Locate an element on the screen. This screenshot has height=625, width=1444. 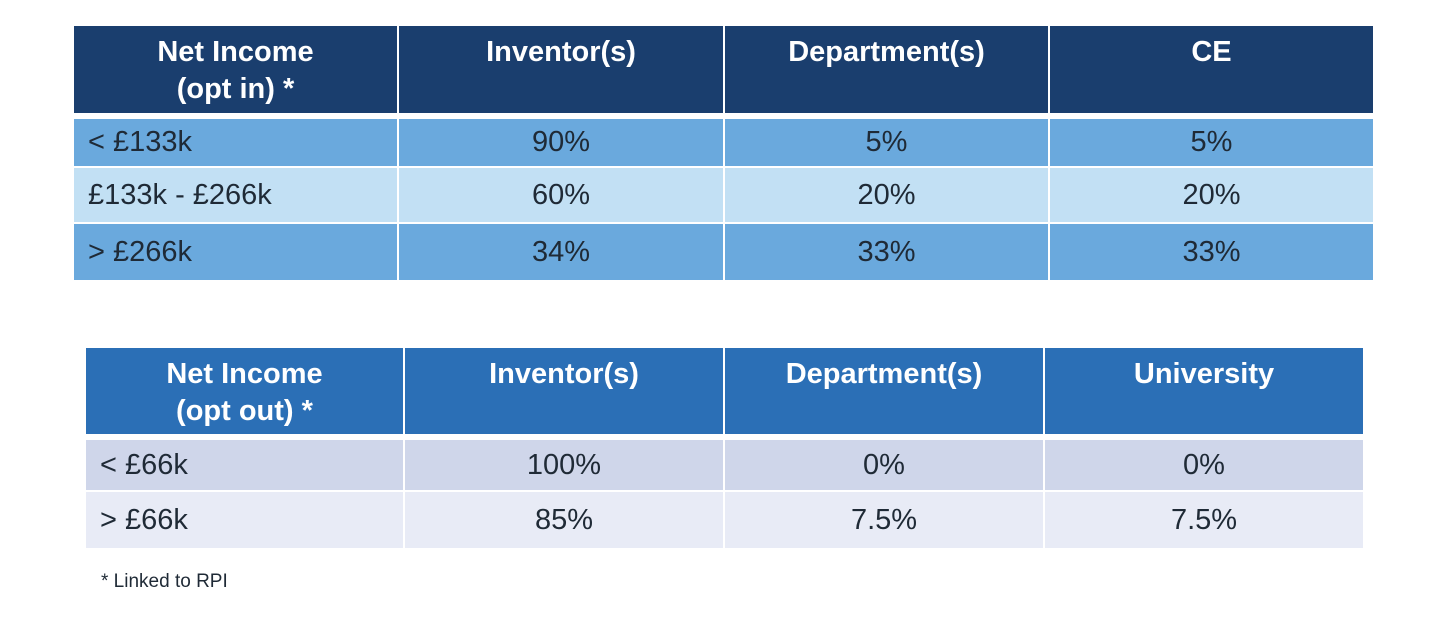
table-cell: 90% is located at coordinates (561, 141).